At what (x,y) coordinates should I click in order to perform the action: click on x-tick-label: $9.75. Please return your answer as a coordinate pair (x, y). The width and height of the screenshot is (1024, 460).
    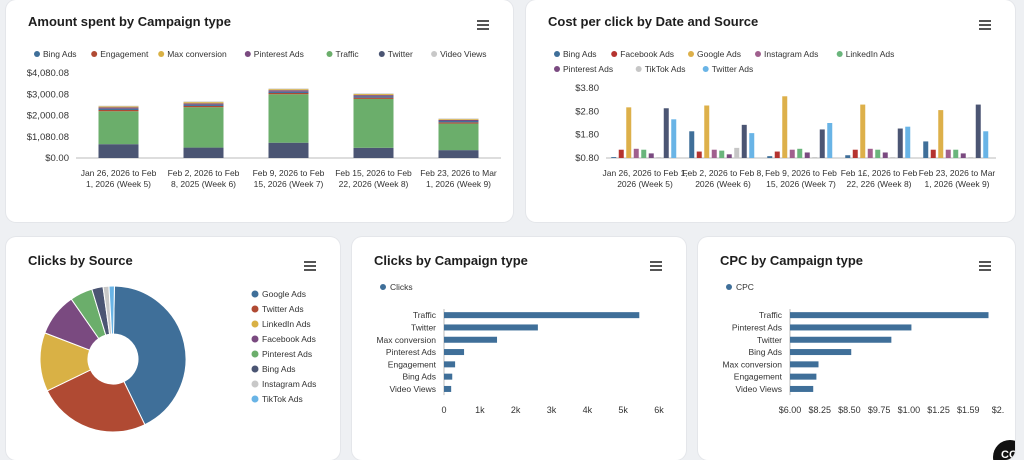
    Looking at the image, I should click on (879, 410).